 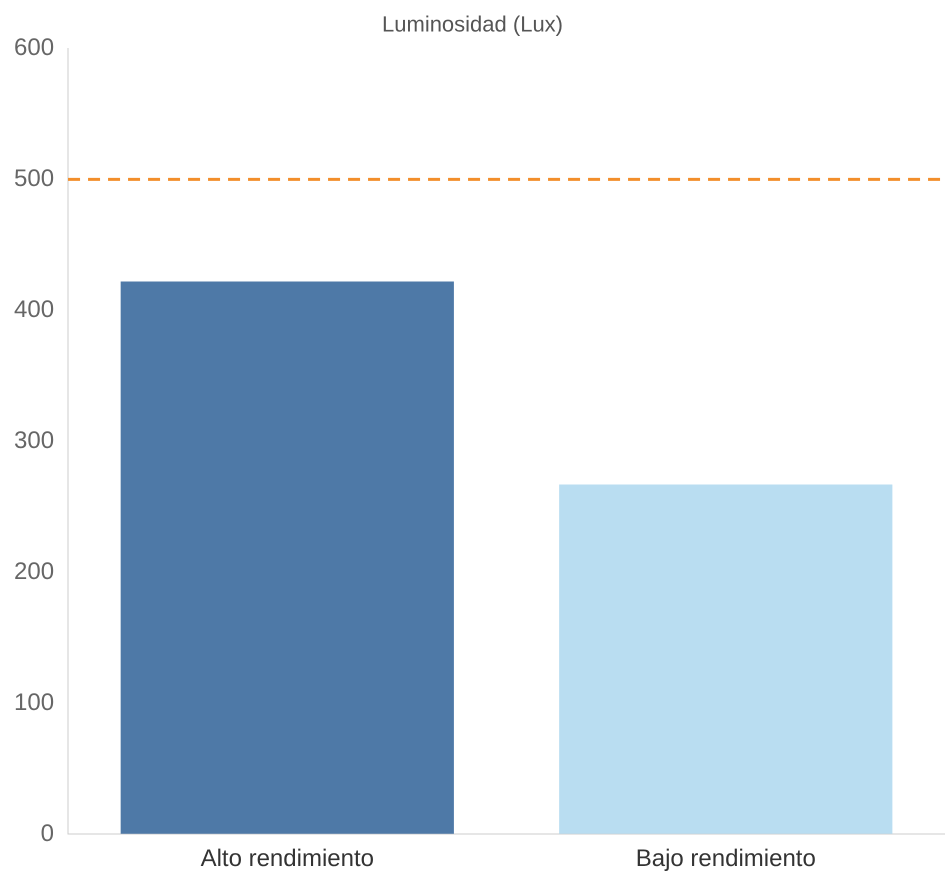 What do you see at coordinates (34, 440) in the screenshot?
I see `y-tick-label: 300` at bounding box center [34, 440].